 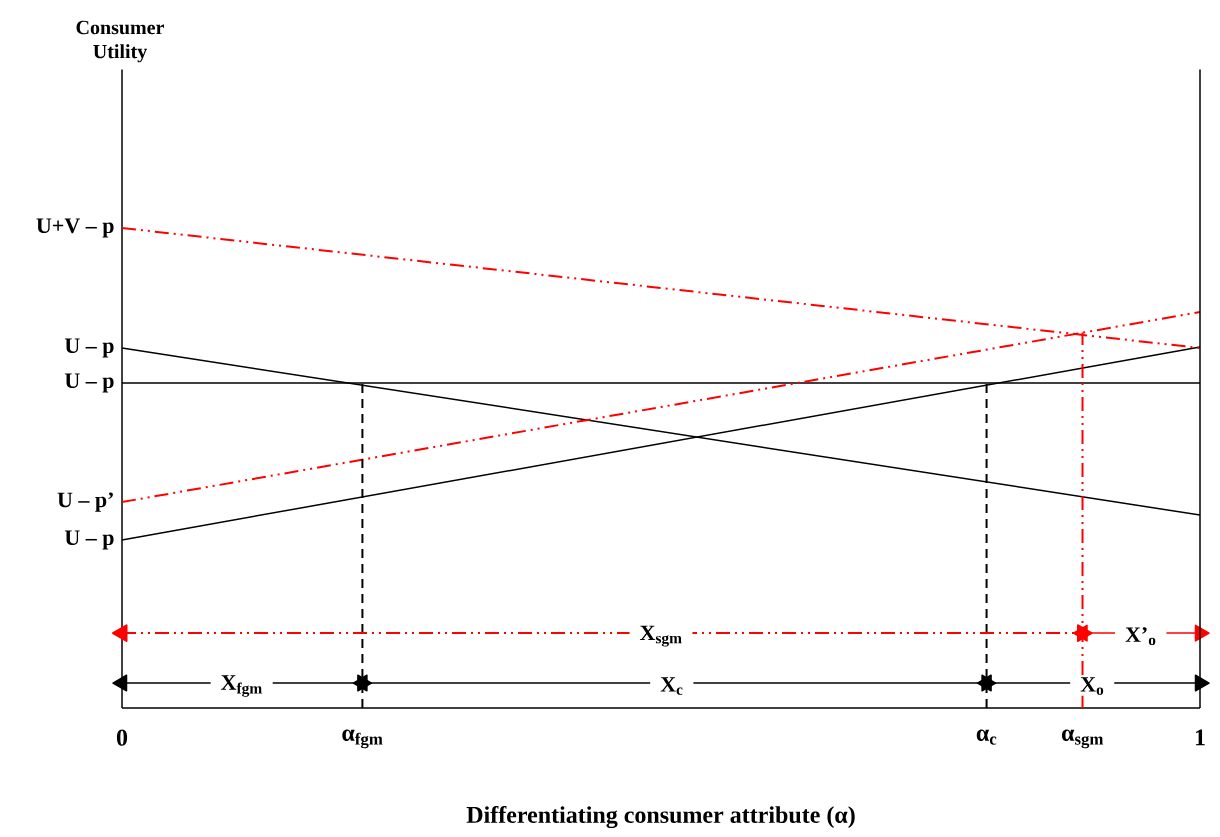 What do you see at coordinates (362, 739) in the screenshot?
I see `x-tick-label: α$_{fgm}$` at bounding box center [362, 739].